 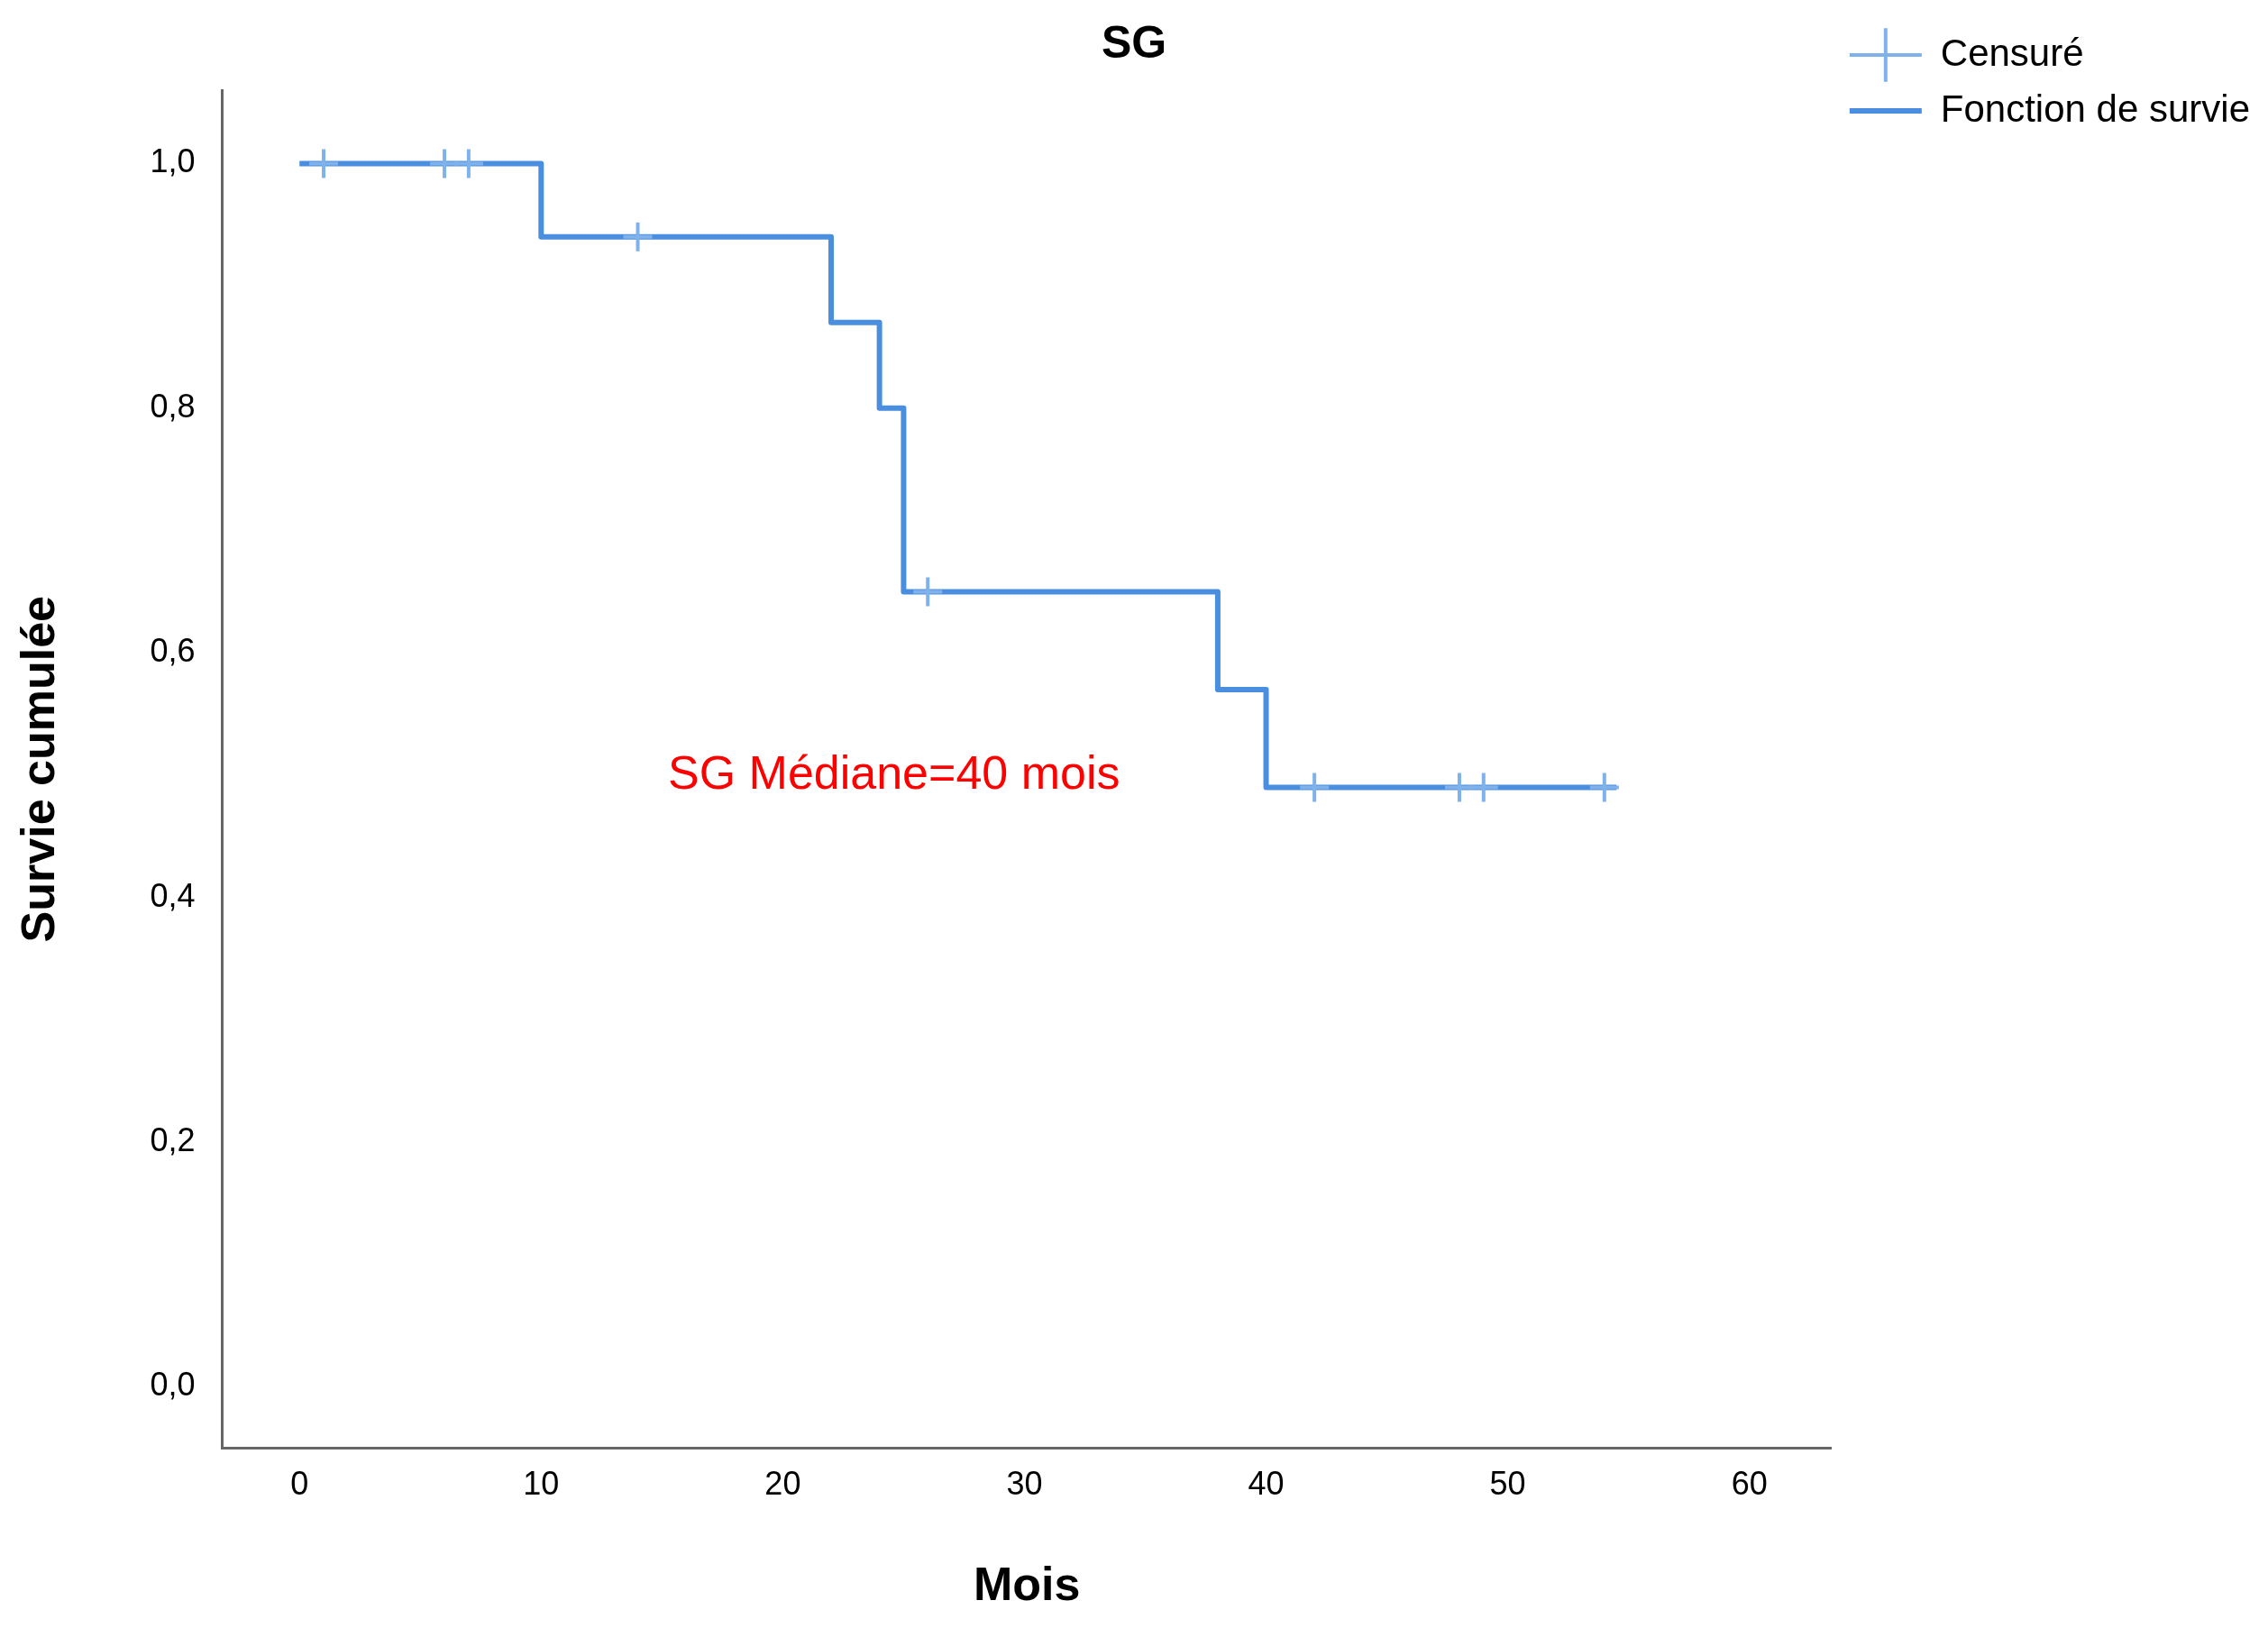 What do you see at coordinates (173, 1385) in the screenshot?
I see `y-tick-label: 0,0` at bounding box center [173, 1385].